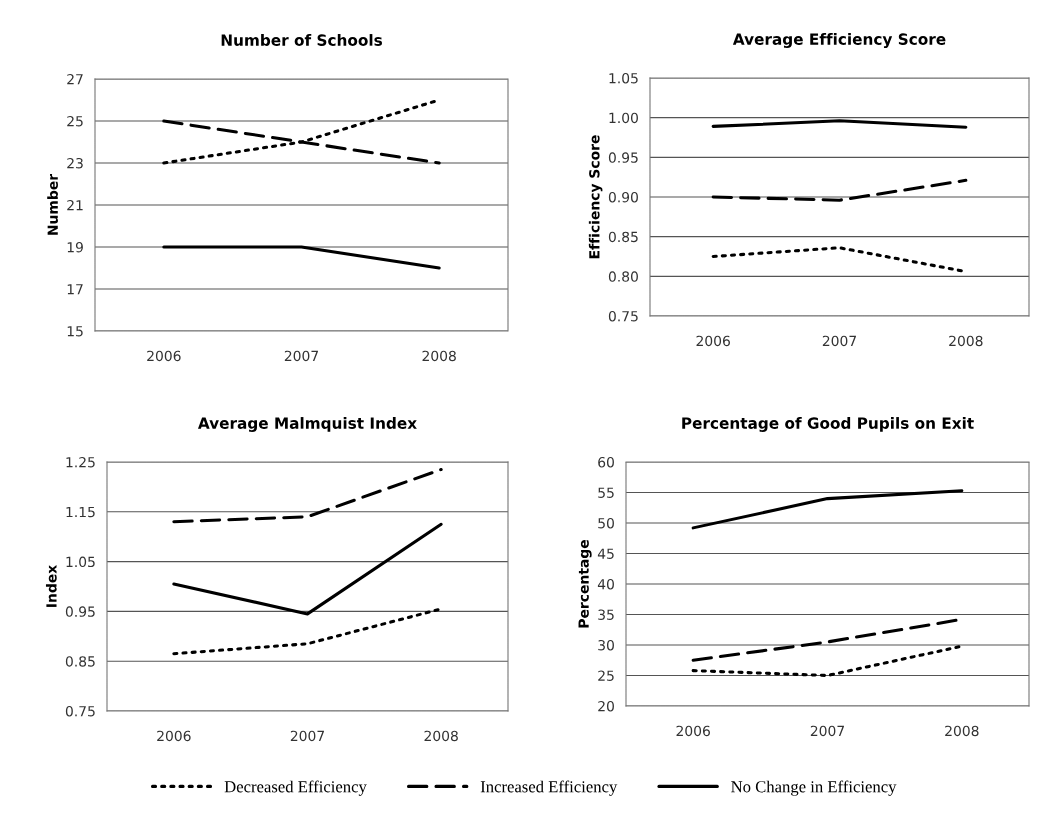 This screenshot has height=819, width=1049. I want to click on y-tick-label: 17, so click(75, 289).